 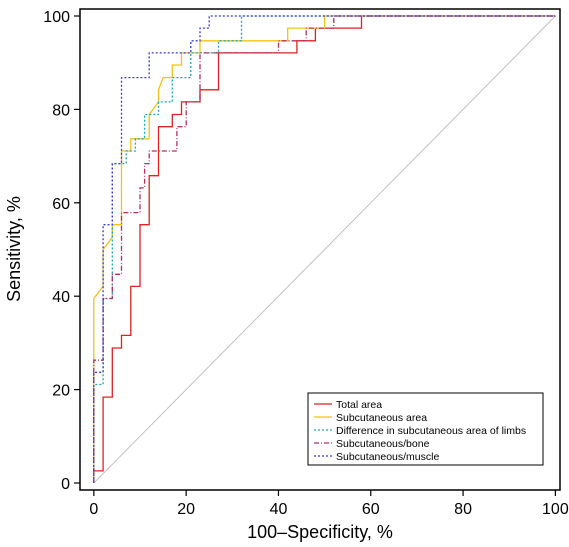 I want to click on legend-label: Subcutaneous area, so click(x=381, y=418).